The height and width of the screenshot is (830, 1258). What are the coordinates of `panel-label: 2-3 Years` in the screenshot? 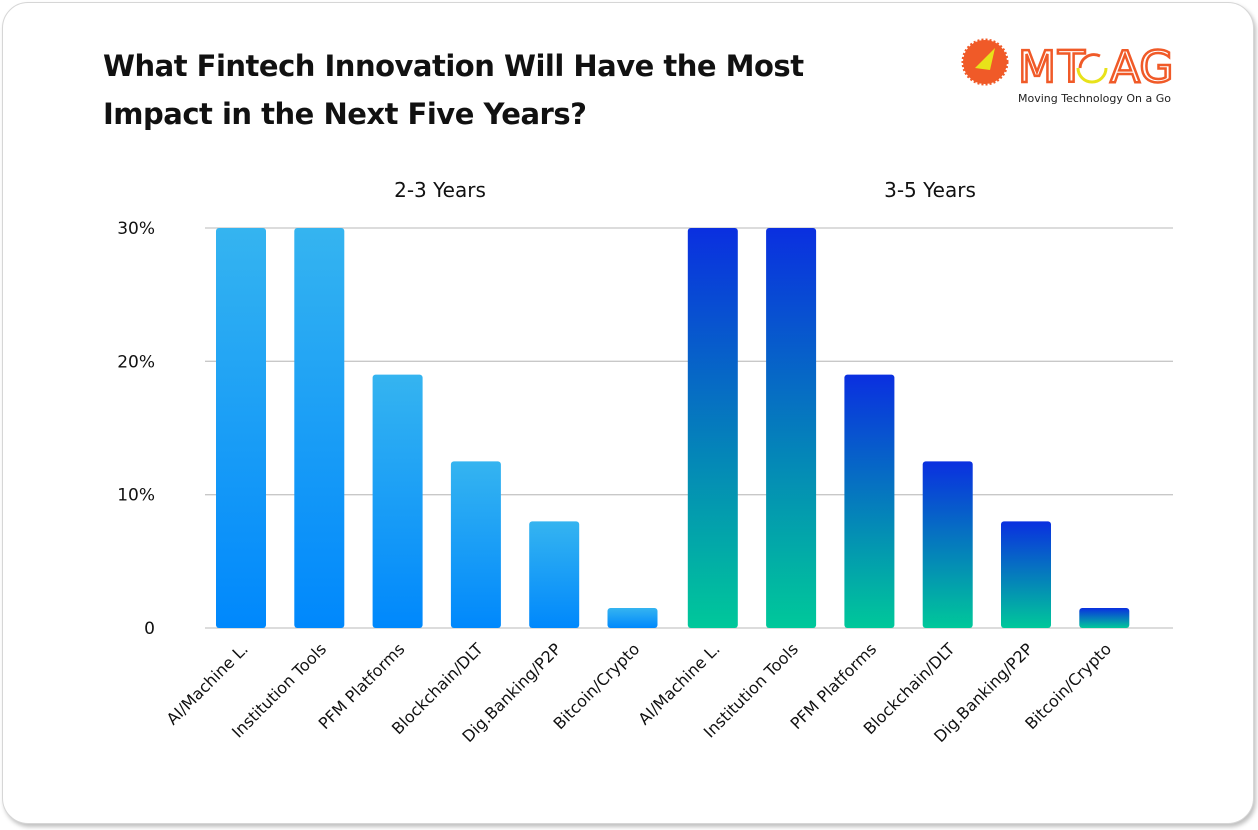 It's located at (440, 190).